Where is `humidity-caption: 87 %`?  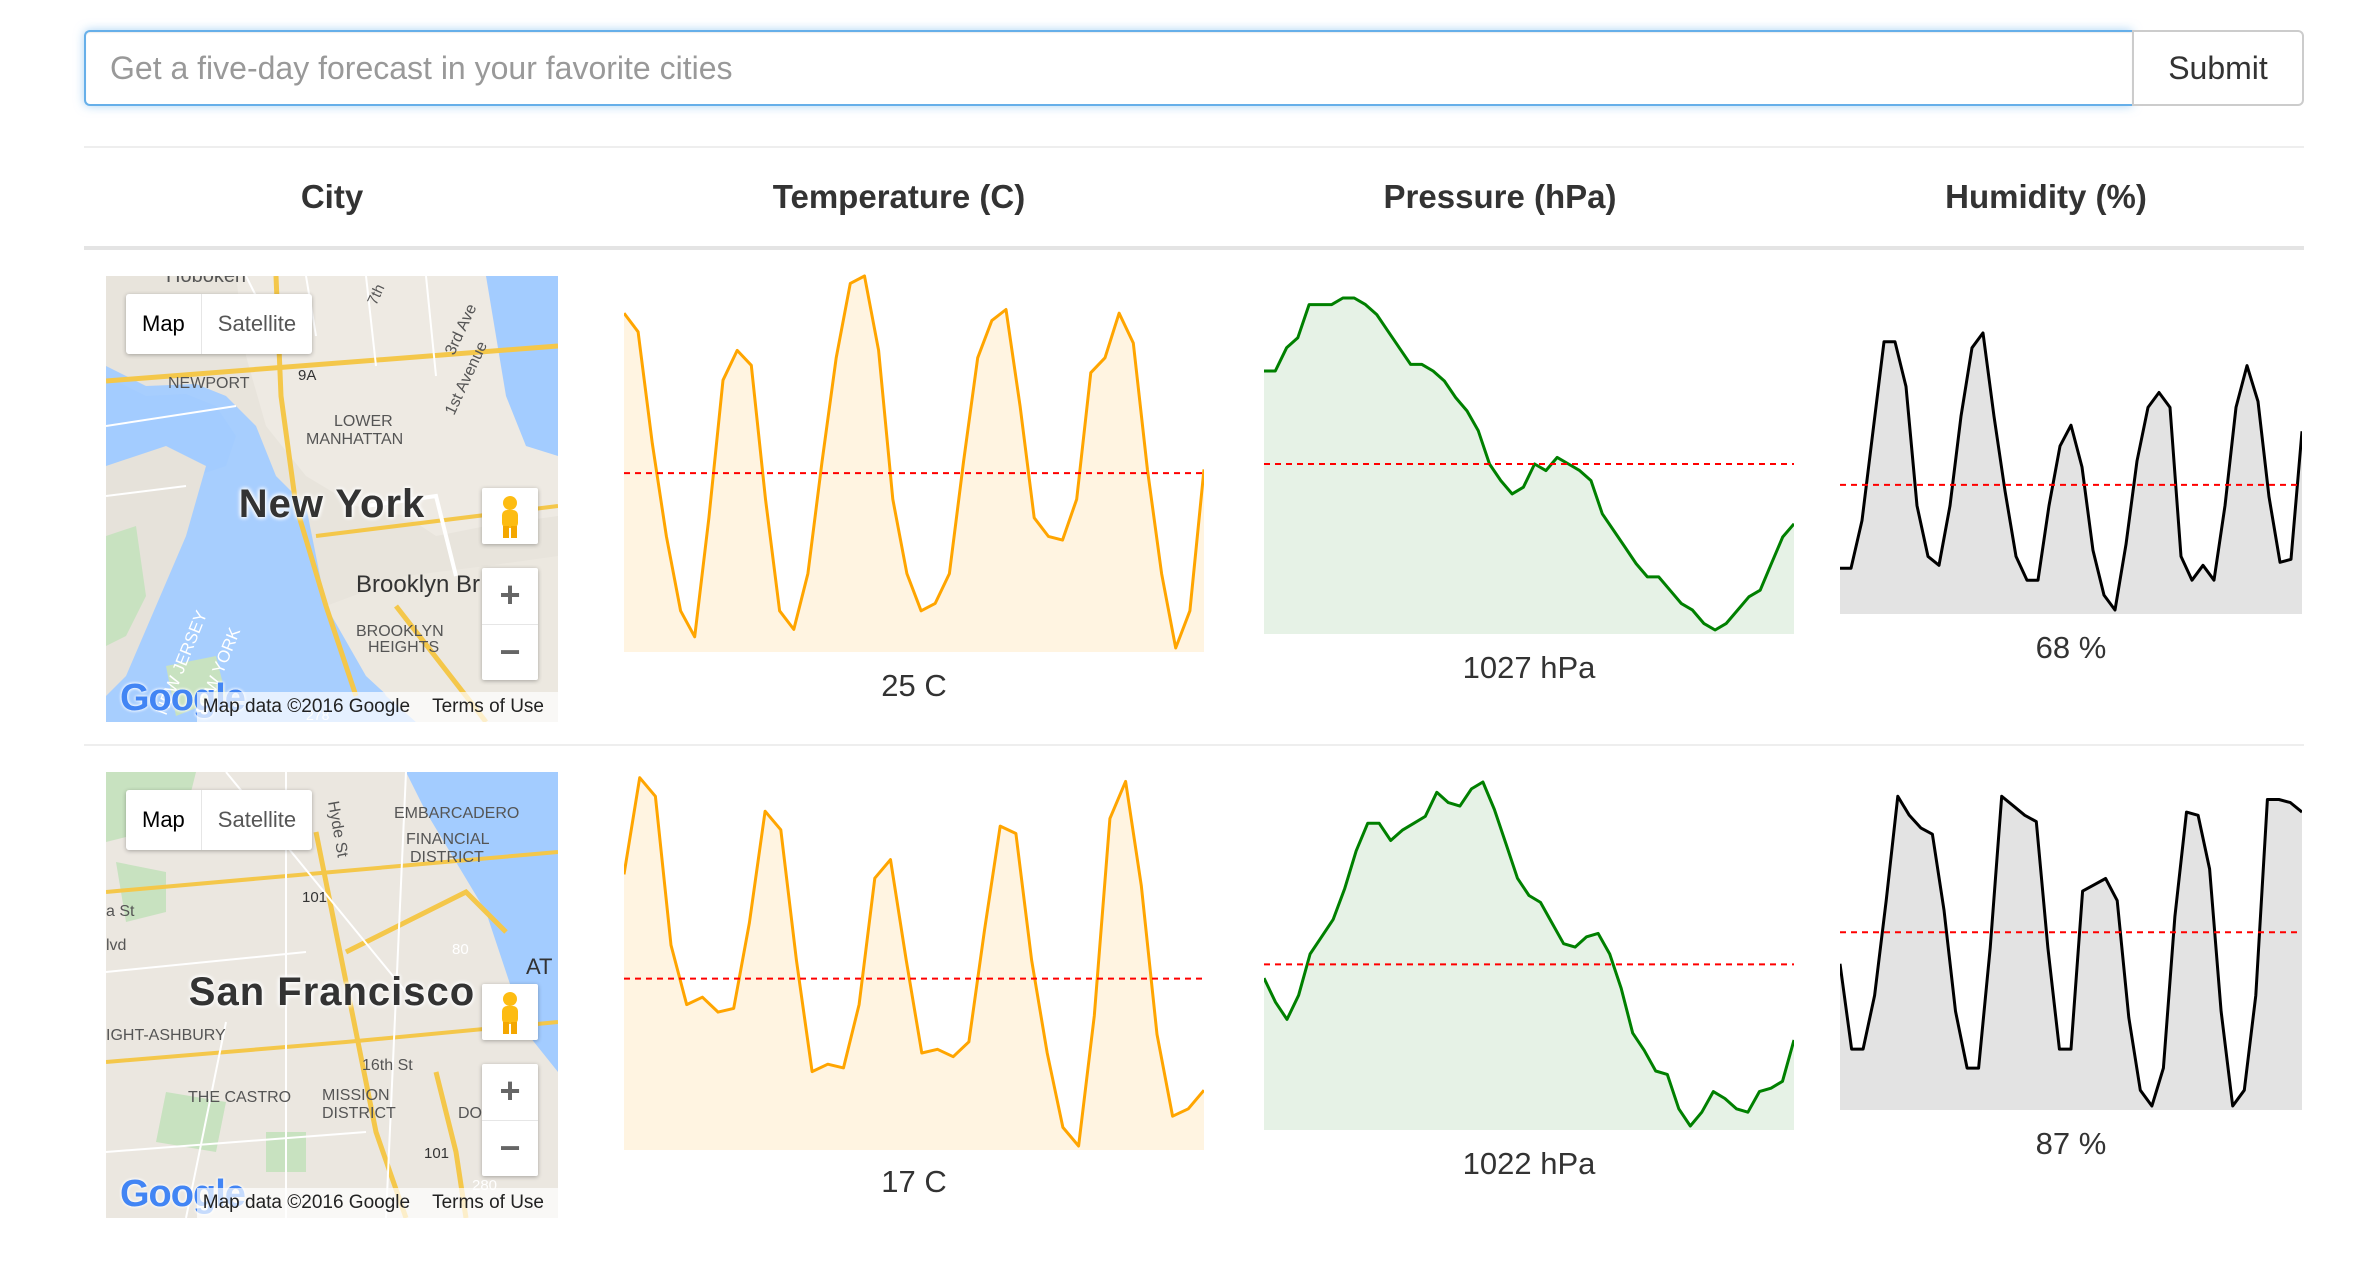
humidity-caption: 87 % is located at coordinates (2071, 1143).